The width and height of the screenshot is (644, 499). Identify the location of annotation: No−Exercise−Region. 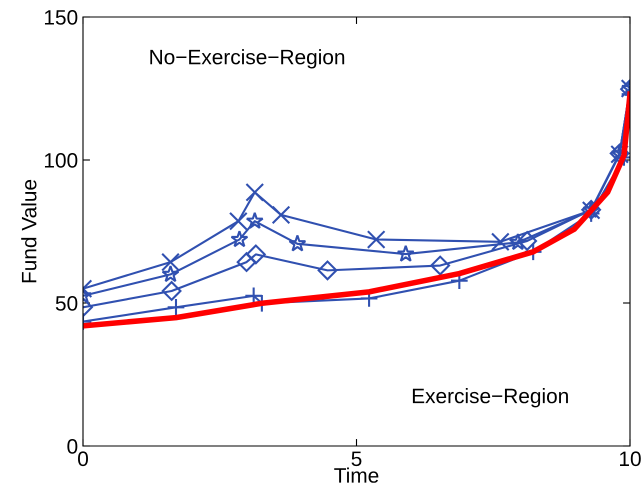
(247, 59).